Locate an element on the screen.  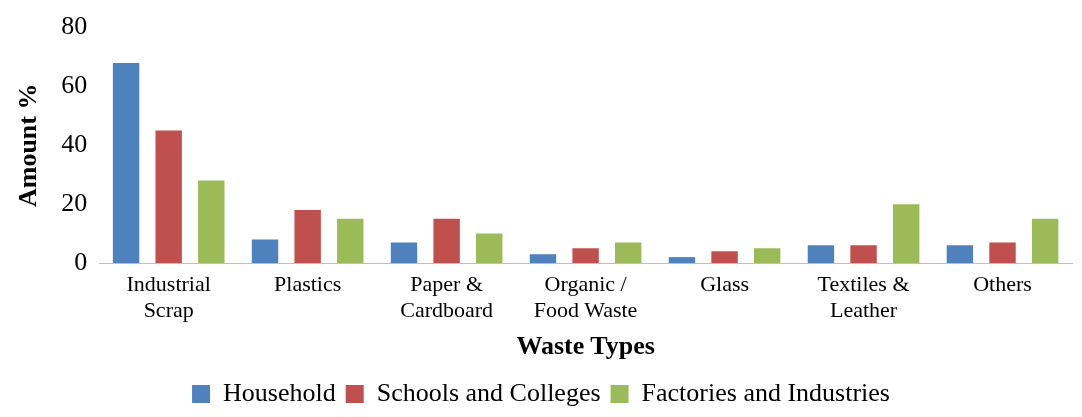
x-tick-label: Others is located at coordinates (1002, 283).